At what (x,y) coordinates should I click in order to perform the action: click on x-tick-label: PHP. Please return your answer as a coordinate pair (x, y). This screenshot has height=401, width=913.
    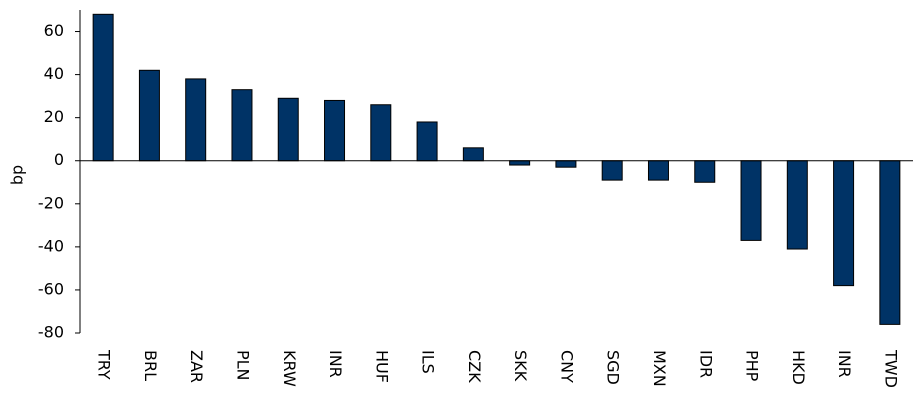
    Looking at the image, I should click on (752, 366).